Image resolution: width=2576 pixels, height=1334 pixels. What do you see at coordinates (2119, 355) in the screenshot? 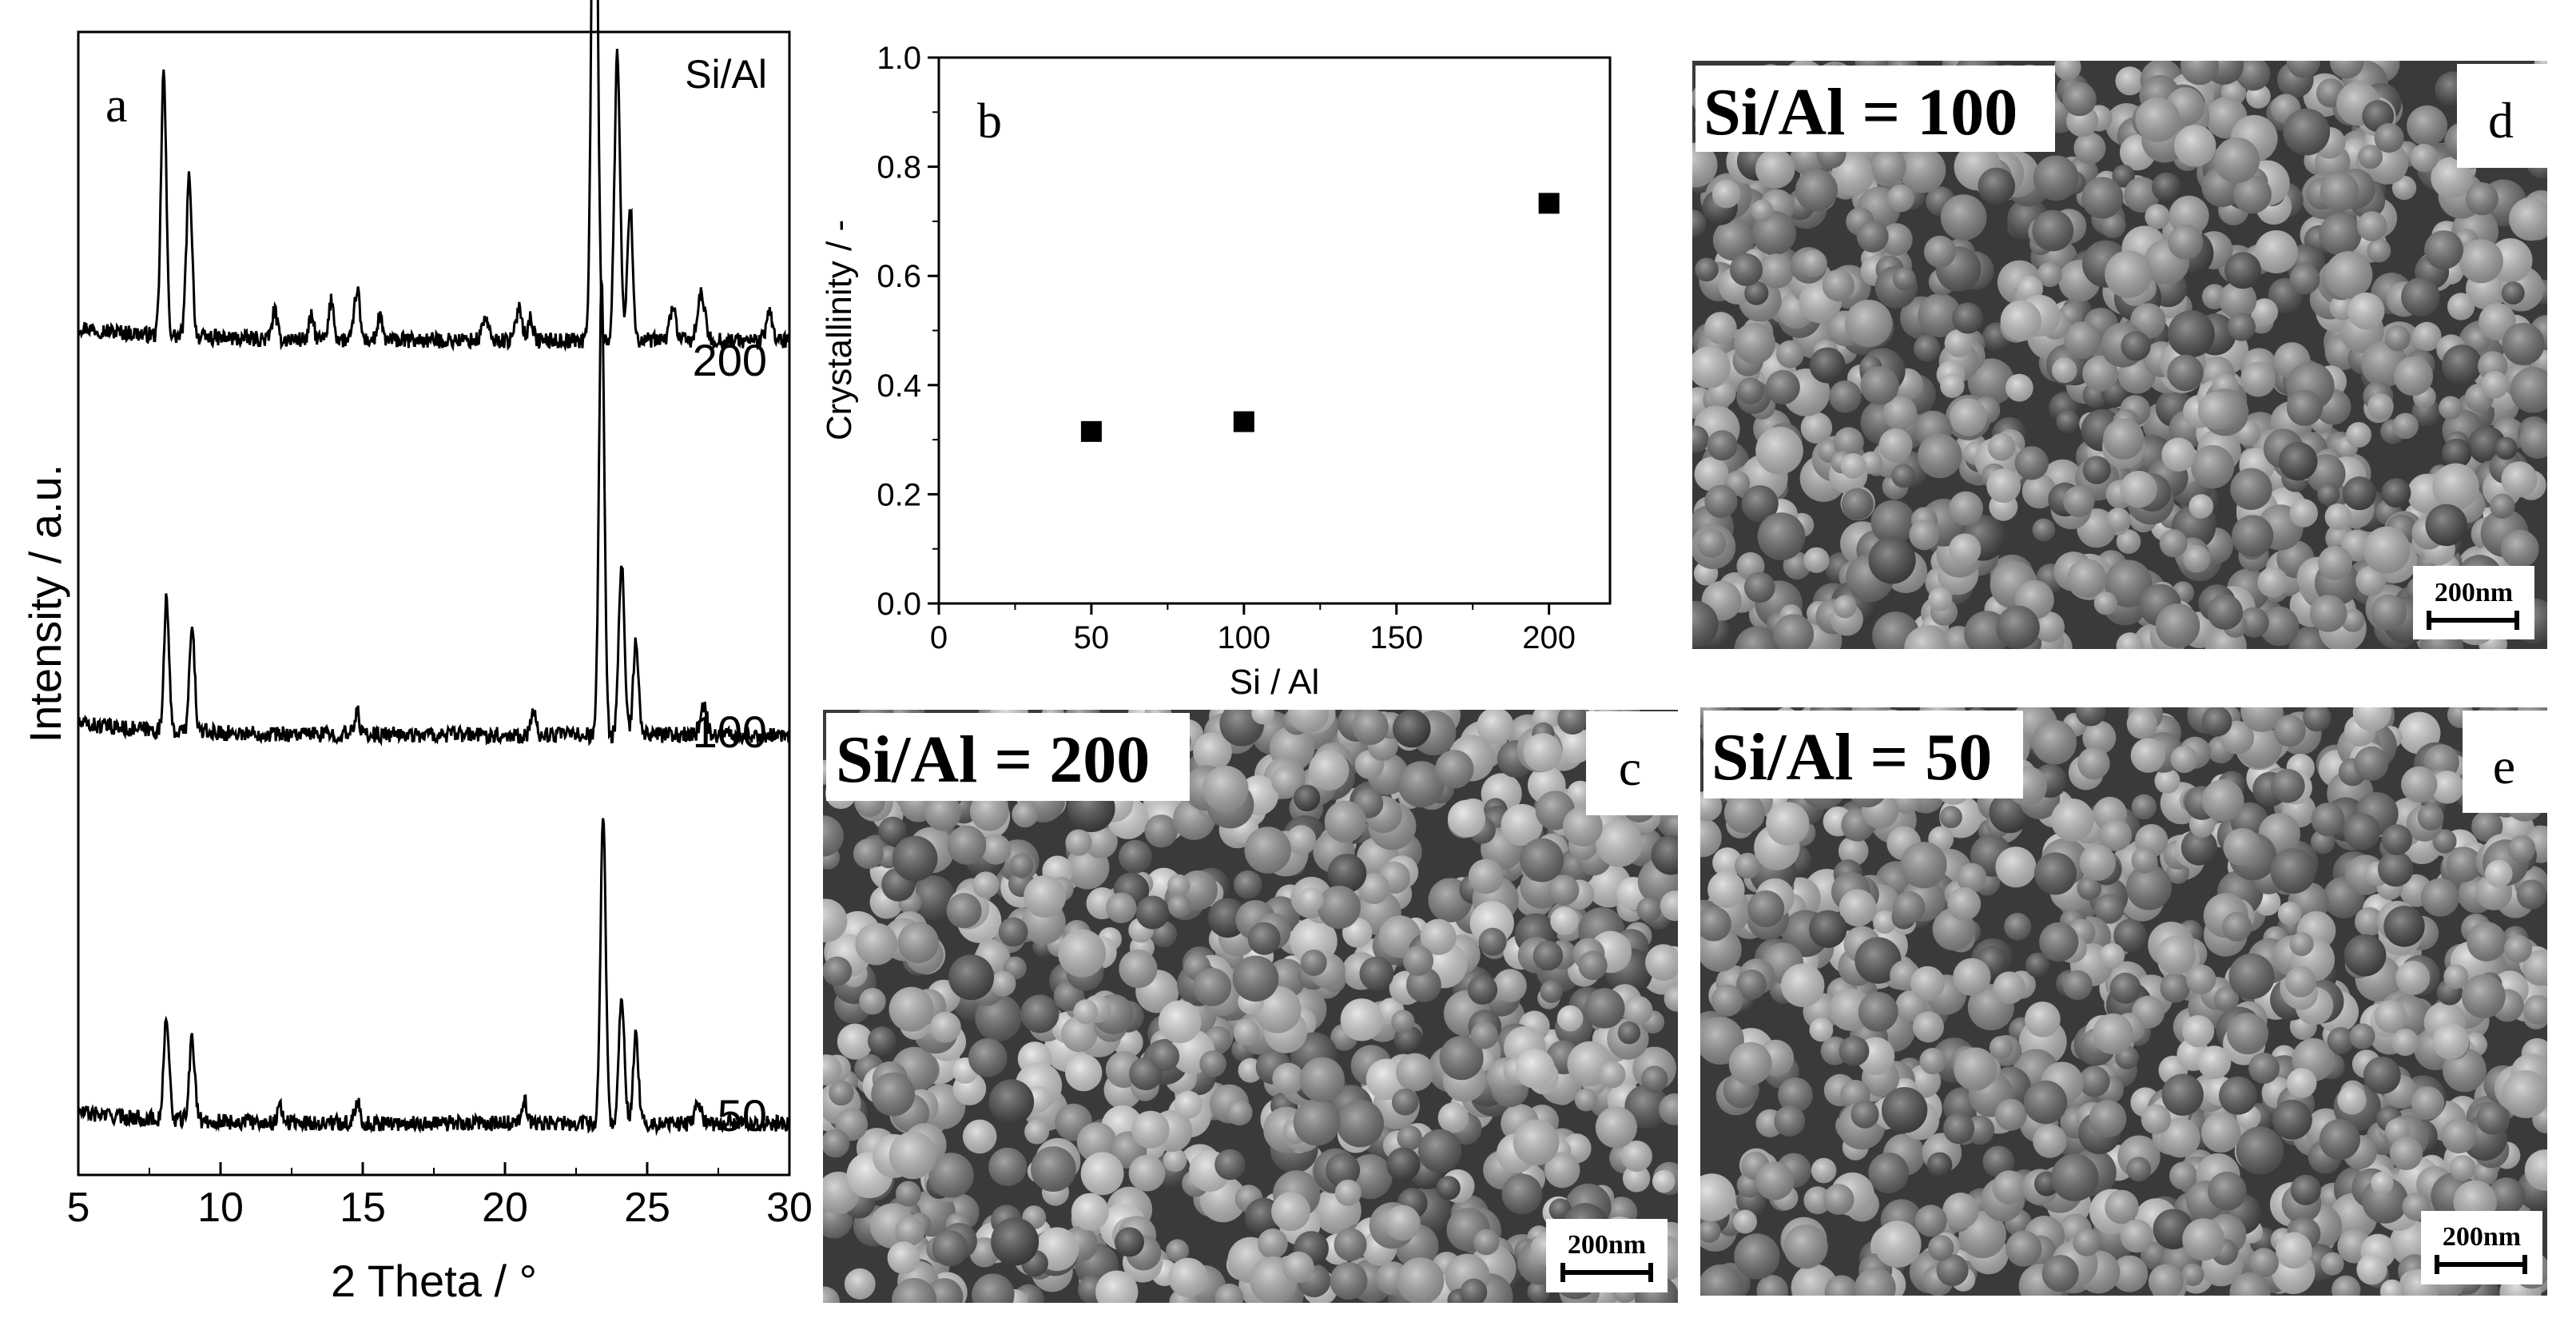
I see `panel-d-sem-image: Si/Al = 100 d 200nm` at bounding box center [2119, 355].